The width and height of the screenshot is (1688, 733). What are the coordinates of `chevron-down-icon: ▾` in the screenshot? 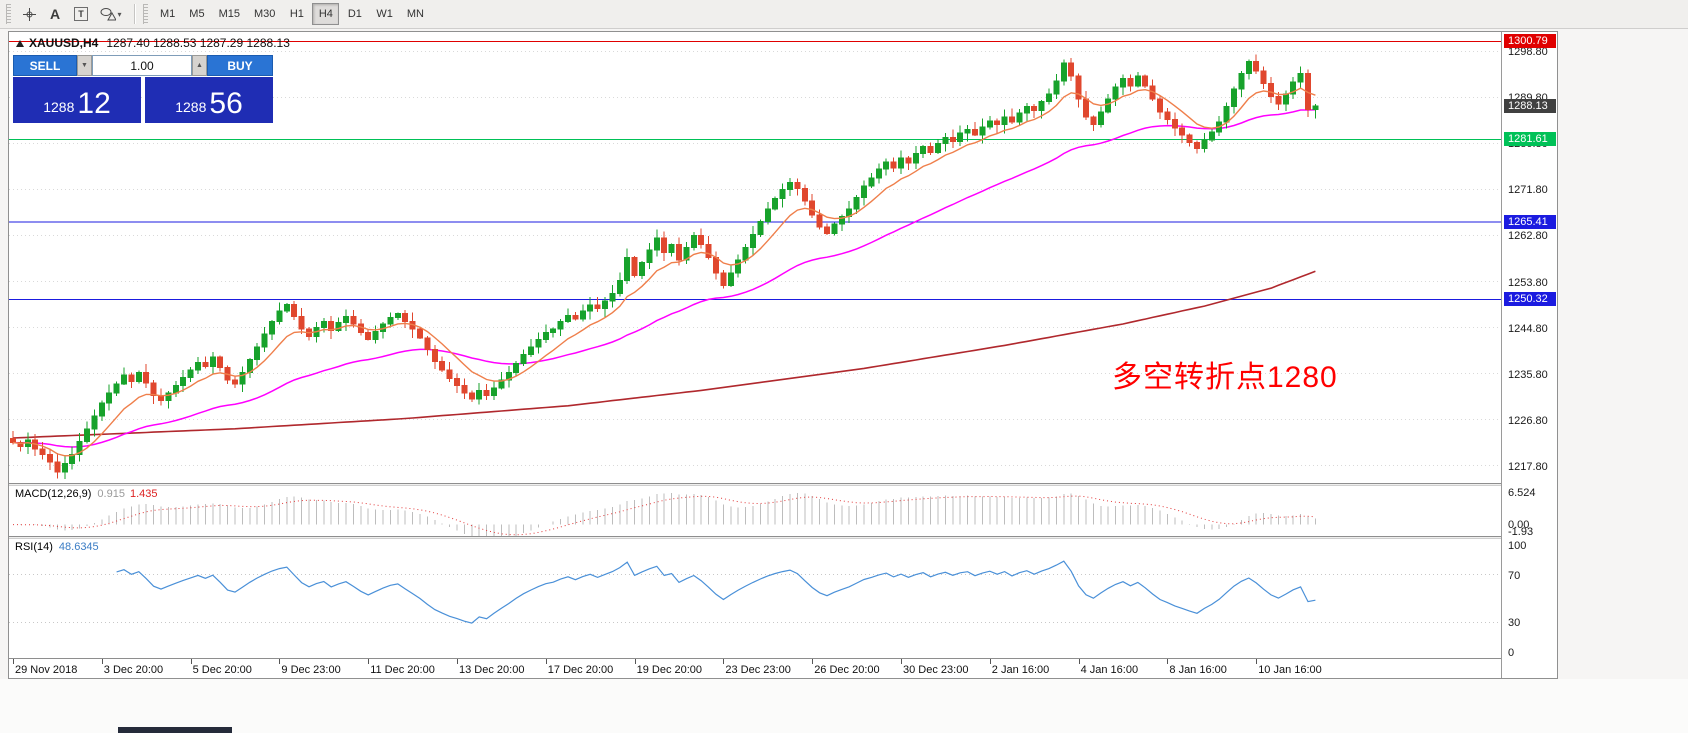 It's located at (119, 14).